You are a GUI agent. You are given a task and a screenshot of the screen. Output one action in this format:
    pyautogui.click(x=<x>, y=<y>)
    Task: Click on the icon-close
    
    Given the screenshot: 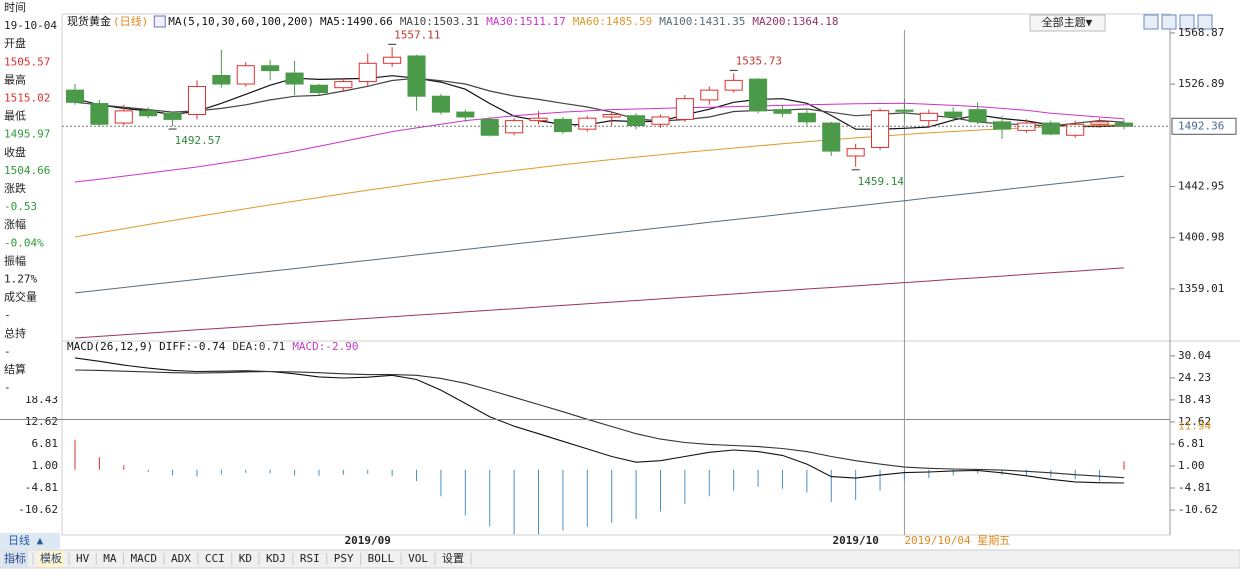 What is the action you would take?
    pyautogui.click(x=1205, y=22)
    